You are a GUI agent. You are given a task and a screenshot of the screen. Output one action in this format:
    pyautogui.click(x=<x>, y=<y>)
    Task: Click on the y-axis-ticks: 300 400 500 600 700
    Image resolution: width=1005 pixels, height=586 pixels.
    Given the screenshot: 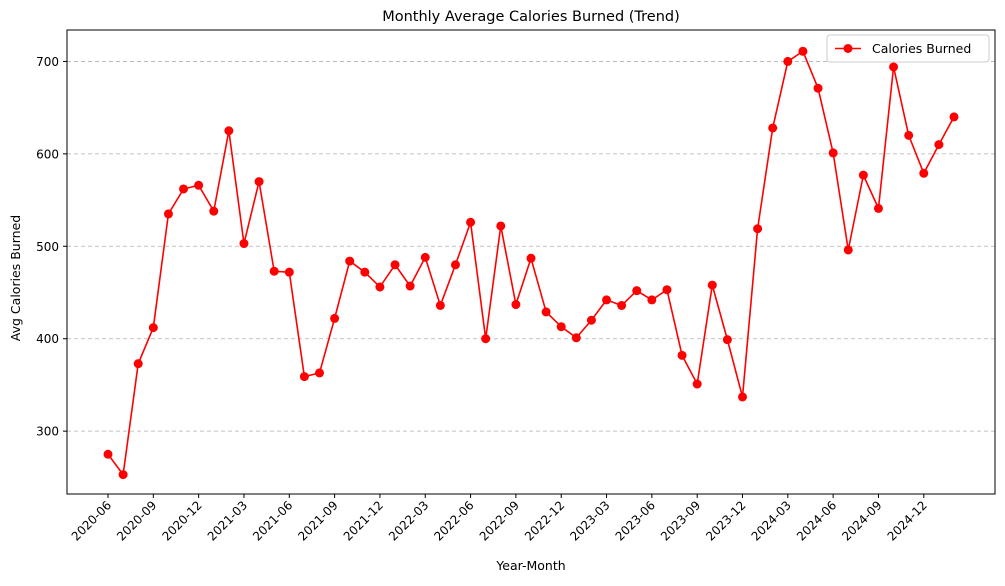 What is the action you would take?
    pyautogui.click(x=51, y=247)
    